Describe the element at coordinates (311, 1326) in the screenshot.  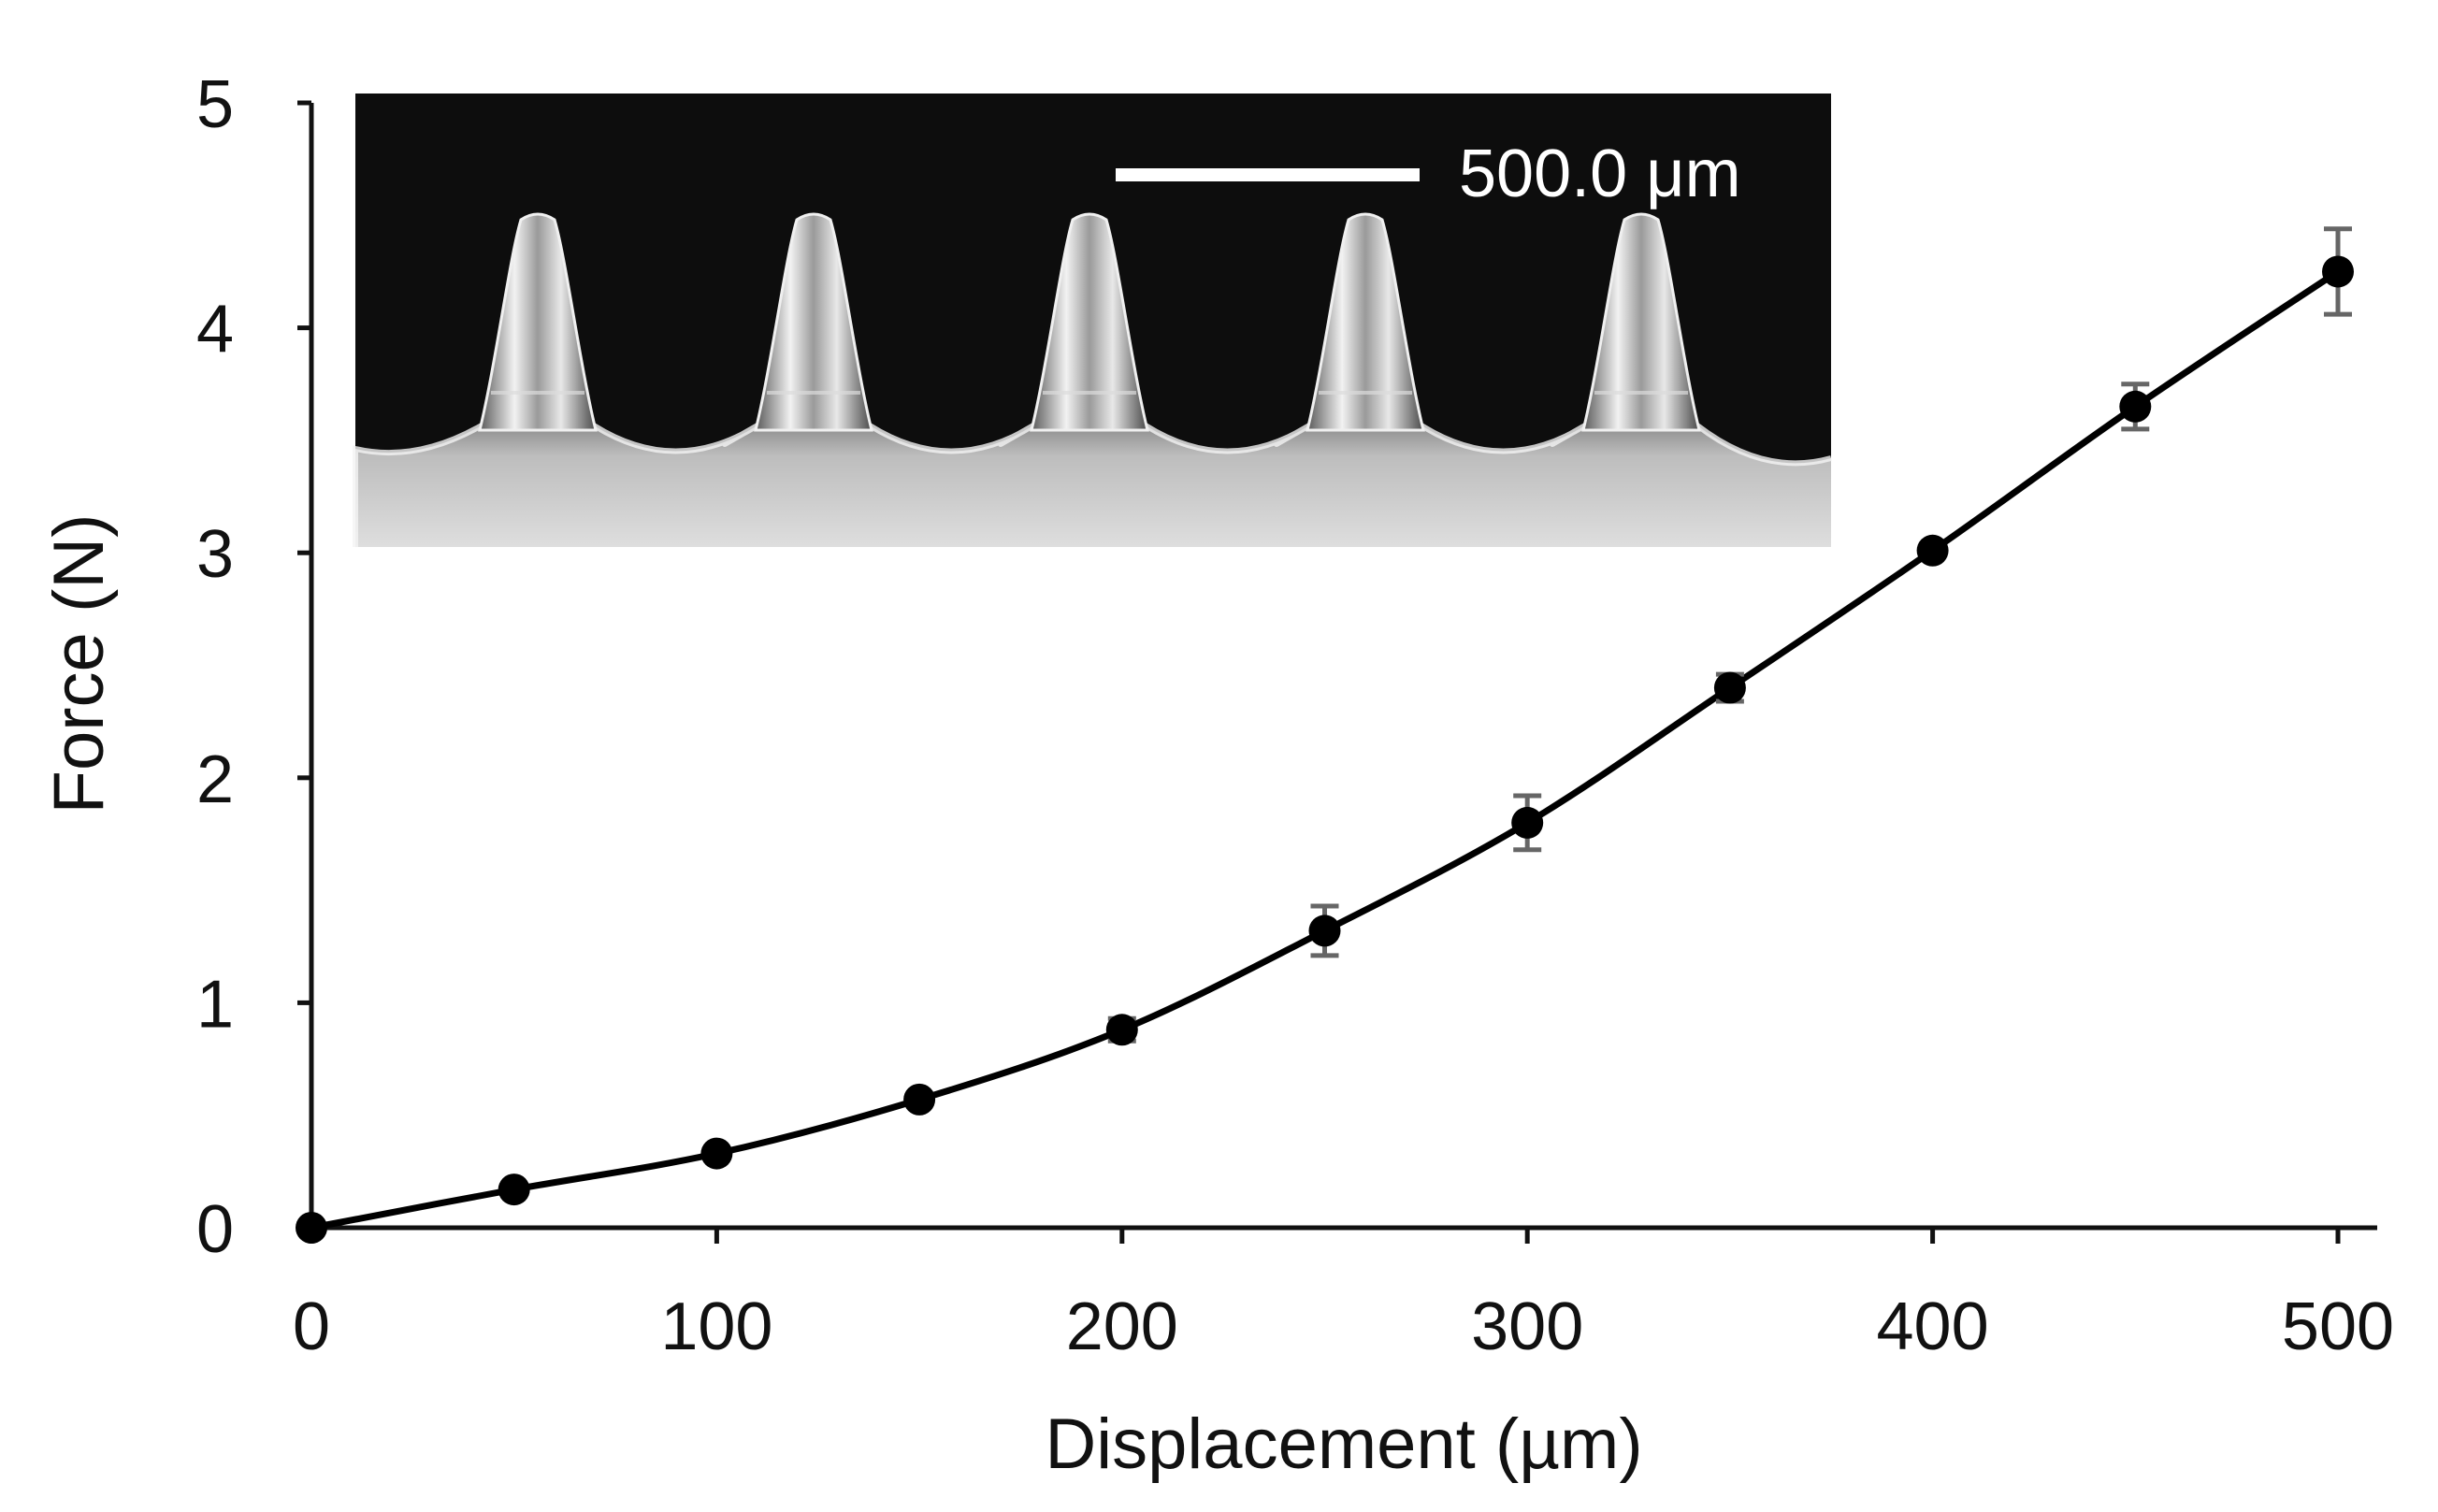
I see `x-tick-label: 0` at that location.